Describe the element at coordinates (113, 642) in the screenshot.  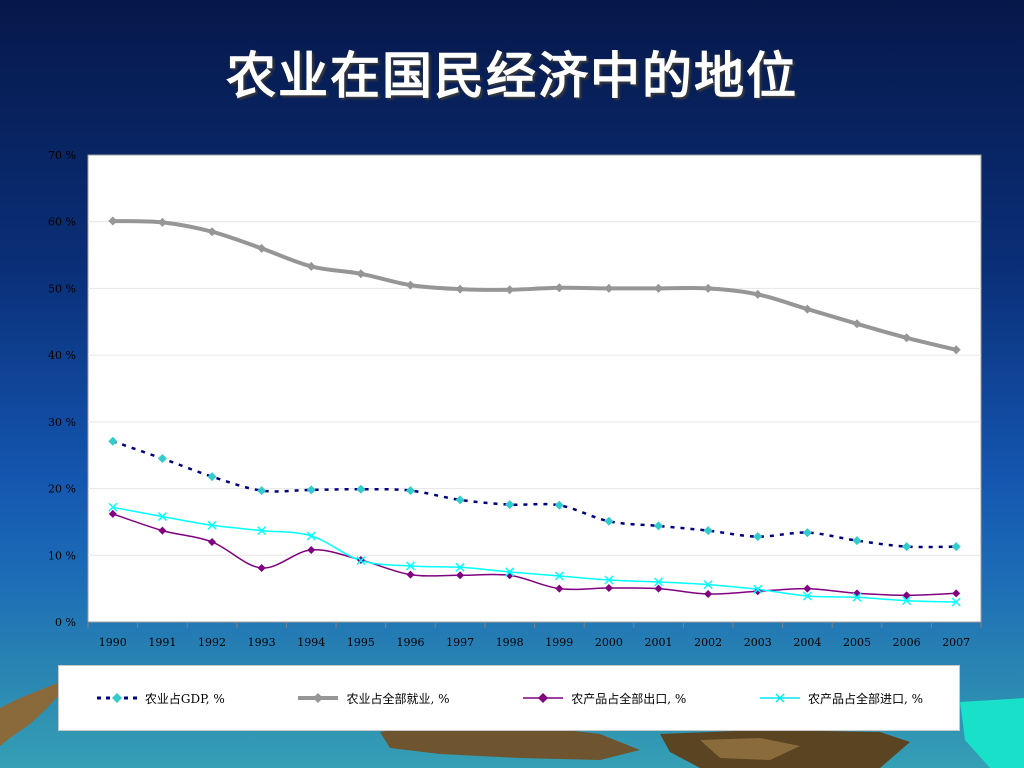
I see `x-tick-label: 1990` at that location.